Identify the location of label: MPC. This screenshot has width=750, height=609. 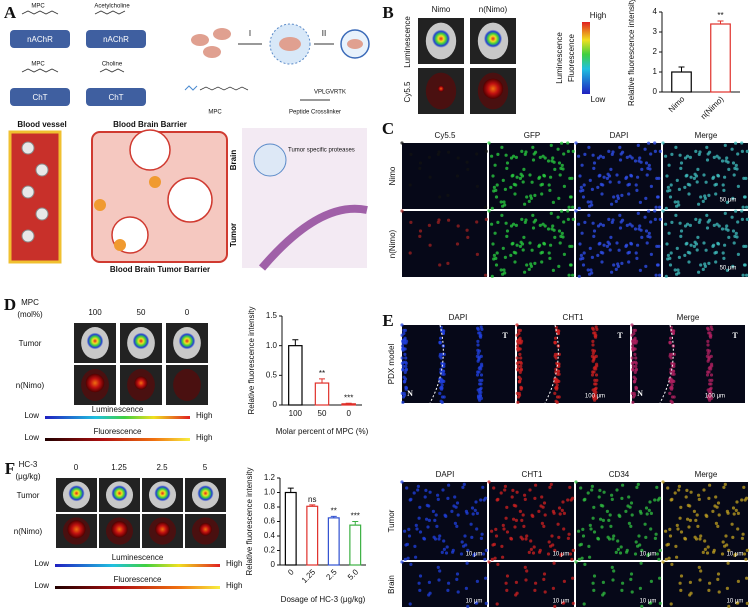
(38, 65).